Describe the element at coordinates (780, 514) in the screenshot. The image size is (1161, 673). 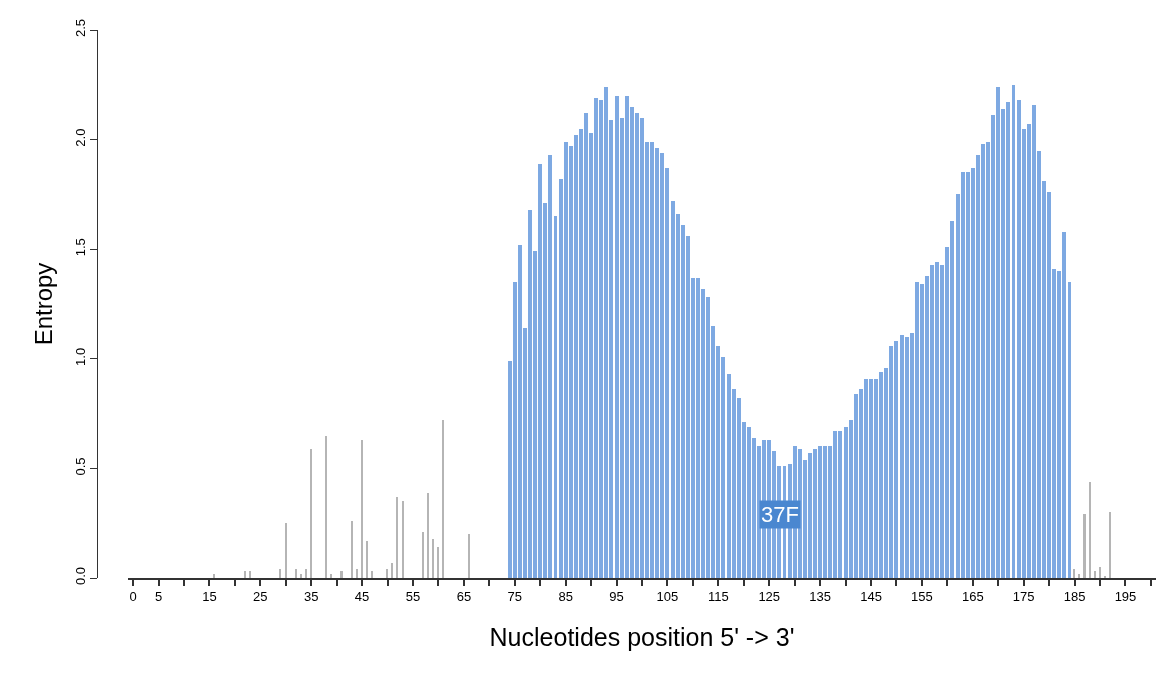
I see `annotation: 37F` at that location.